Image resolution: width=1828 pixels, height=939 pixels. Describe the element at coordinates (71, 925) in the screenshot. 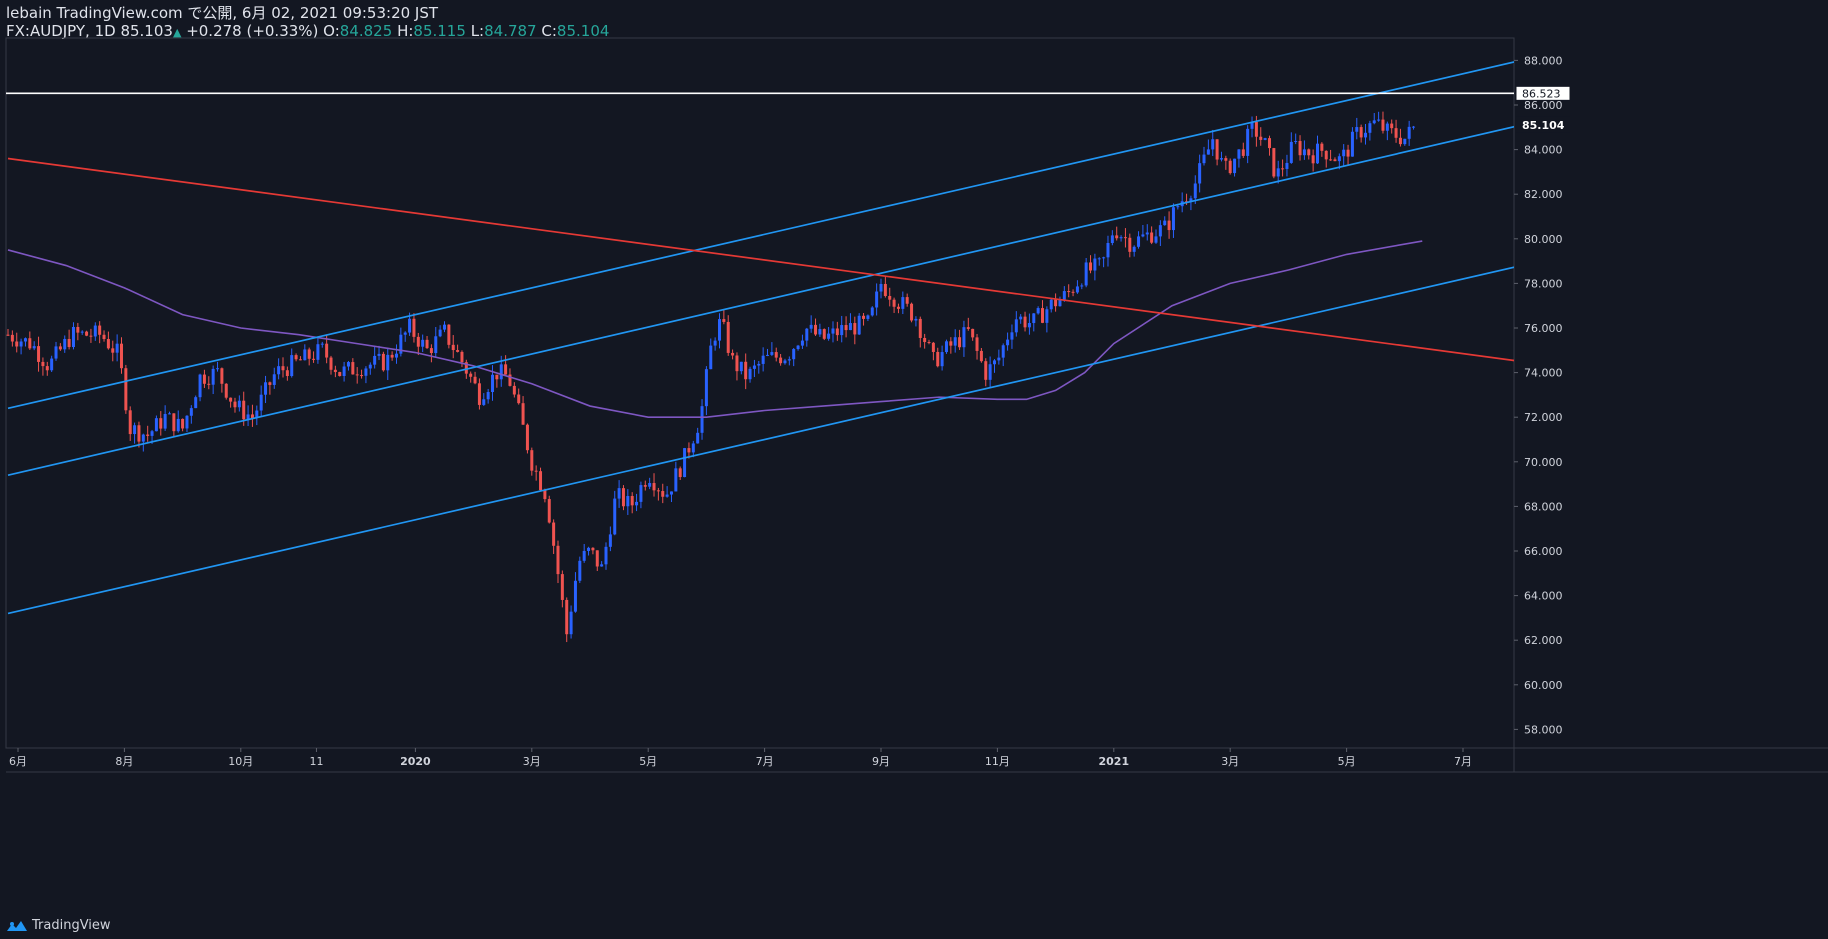

I see `brand-label: TradingView` at that location.